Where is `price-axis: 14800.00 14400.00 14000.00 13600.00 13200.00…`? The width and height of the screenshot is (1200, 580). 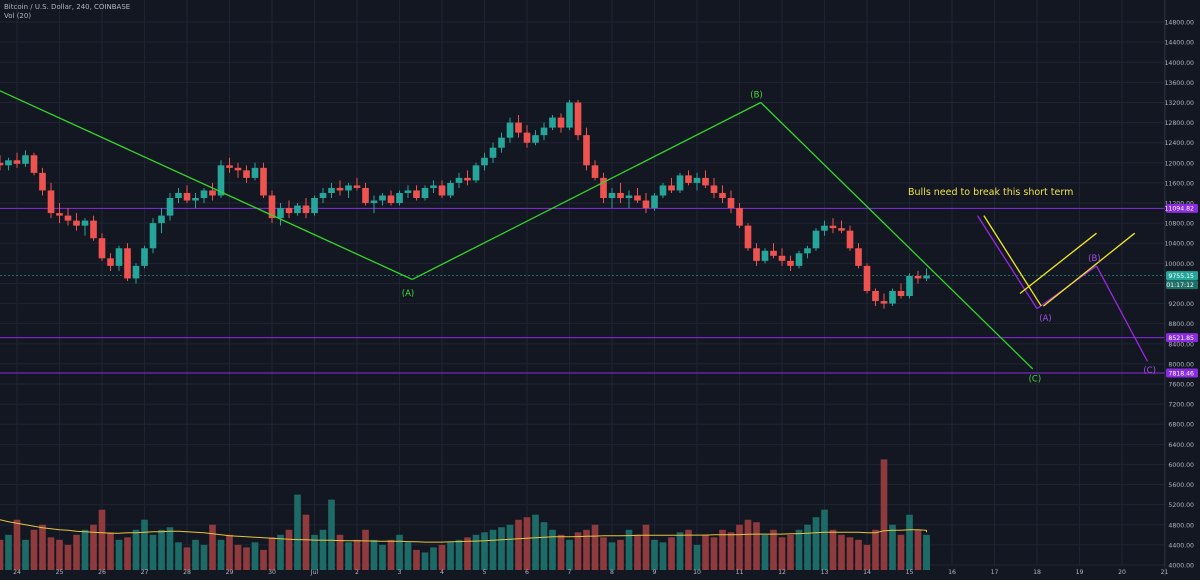
price-axis: 14800.00 14400.00 14000.00 13600.00 13200.00… is located at coordinates (1179, 288).